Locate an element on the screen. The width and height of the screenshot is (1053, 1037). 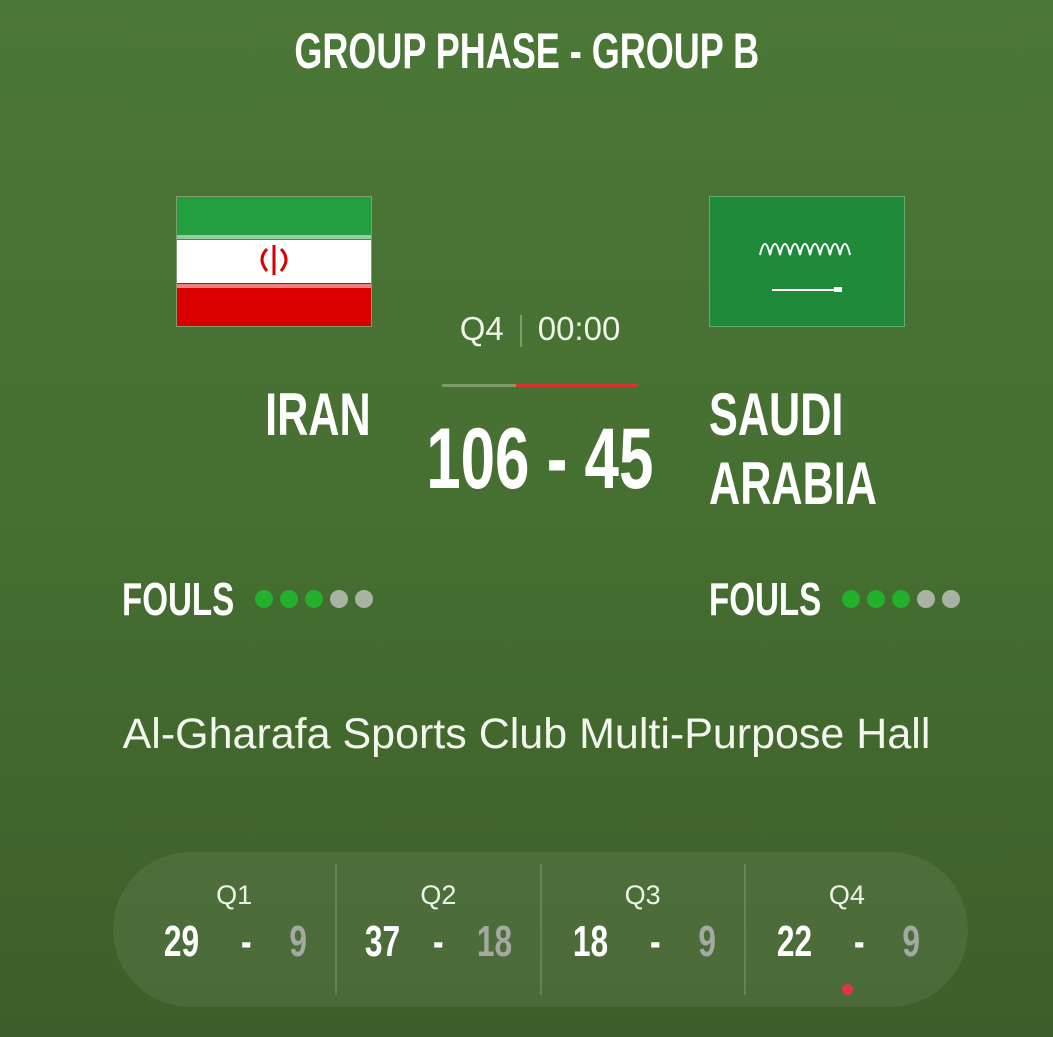
iran-flag is located at coordinates (274, 261).